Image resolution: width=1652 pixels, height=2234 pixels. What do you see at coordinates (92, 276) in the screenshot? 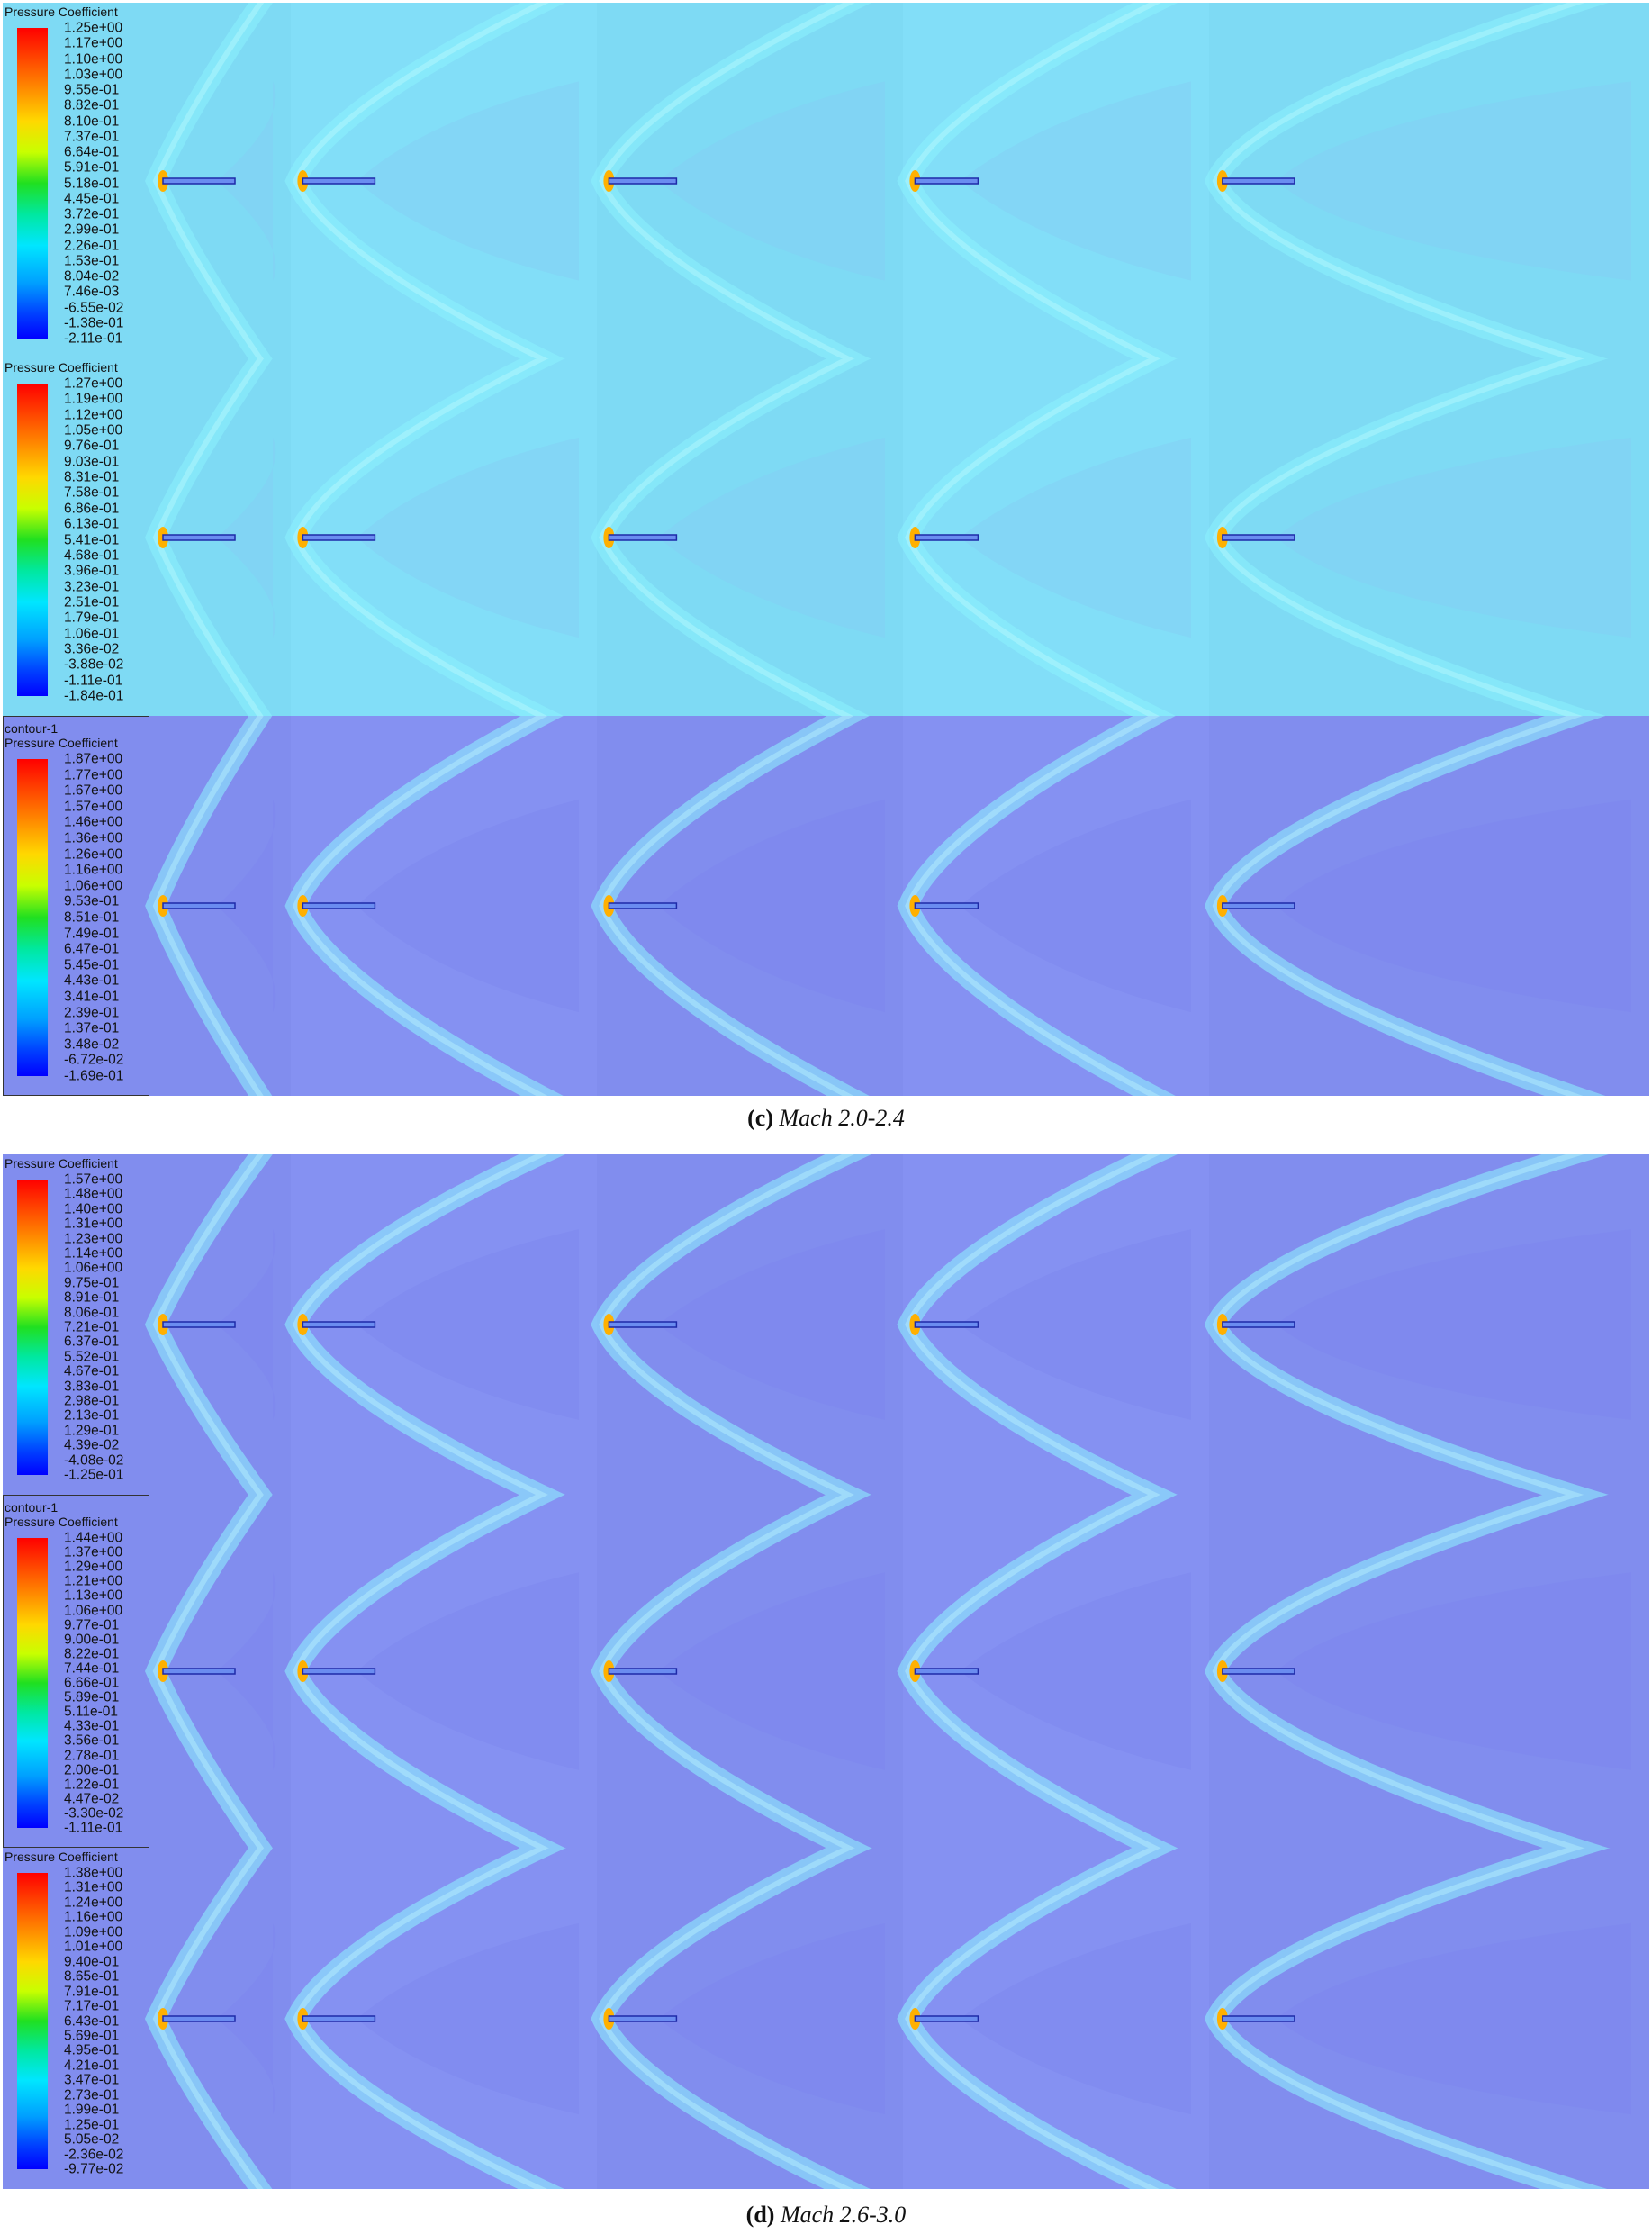
I see `colorbar-tick-label: 8.04e-02` at bounding box center [92, 276].